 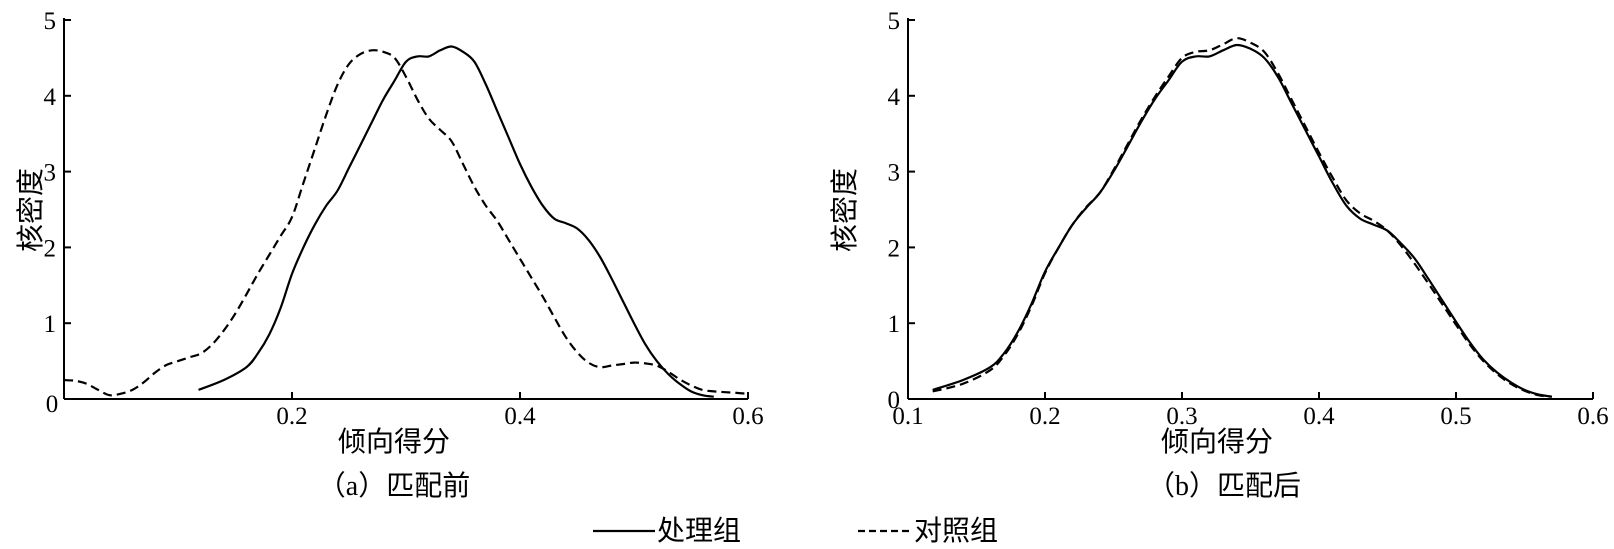 I want to click on panel-b-x-tick-label: 0.6, so click(x=1592, y=416).